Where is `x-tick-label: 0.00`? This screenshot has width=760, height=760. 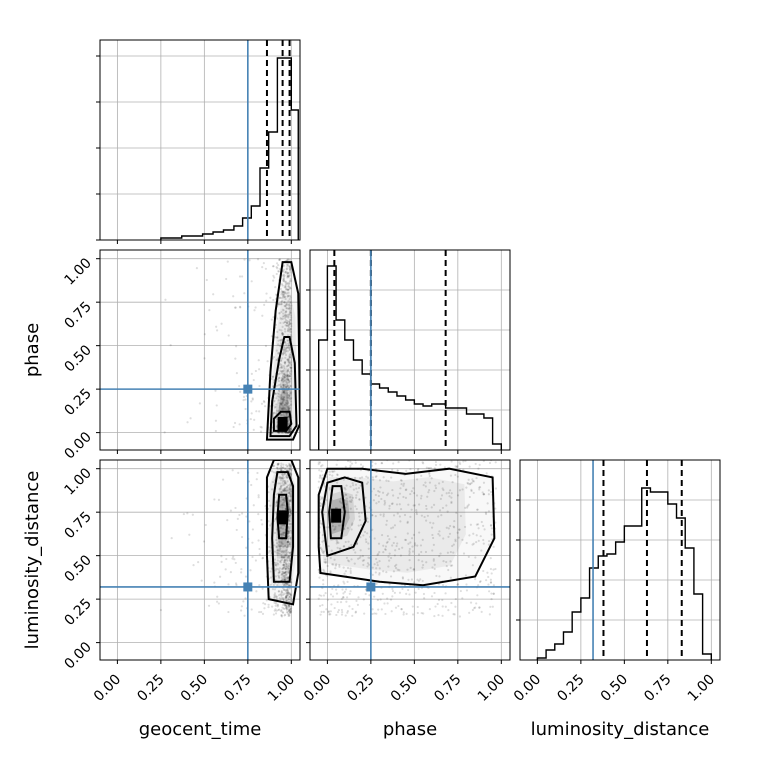
x-tick-label: 0.00 is located at coordinates (527, 688).